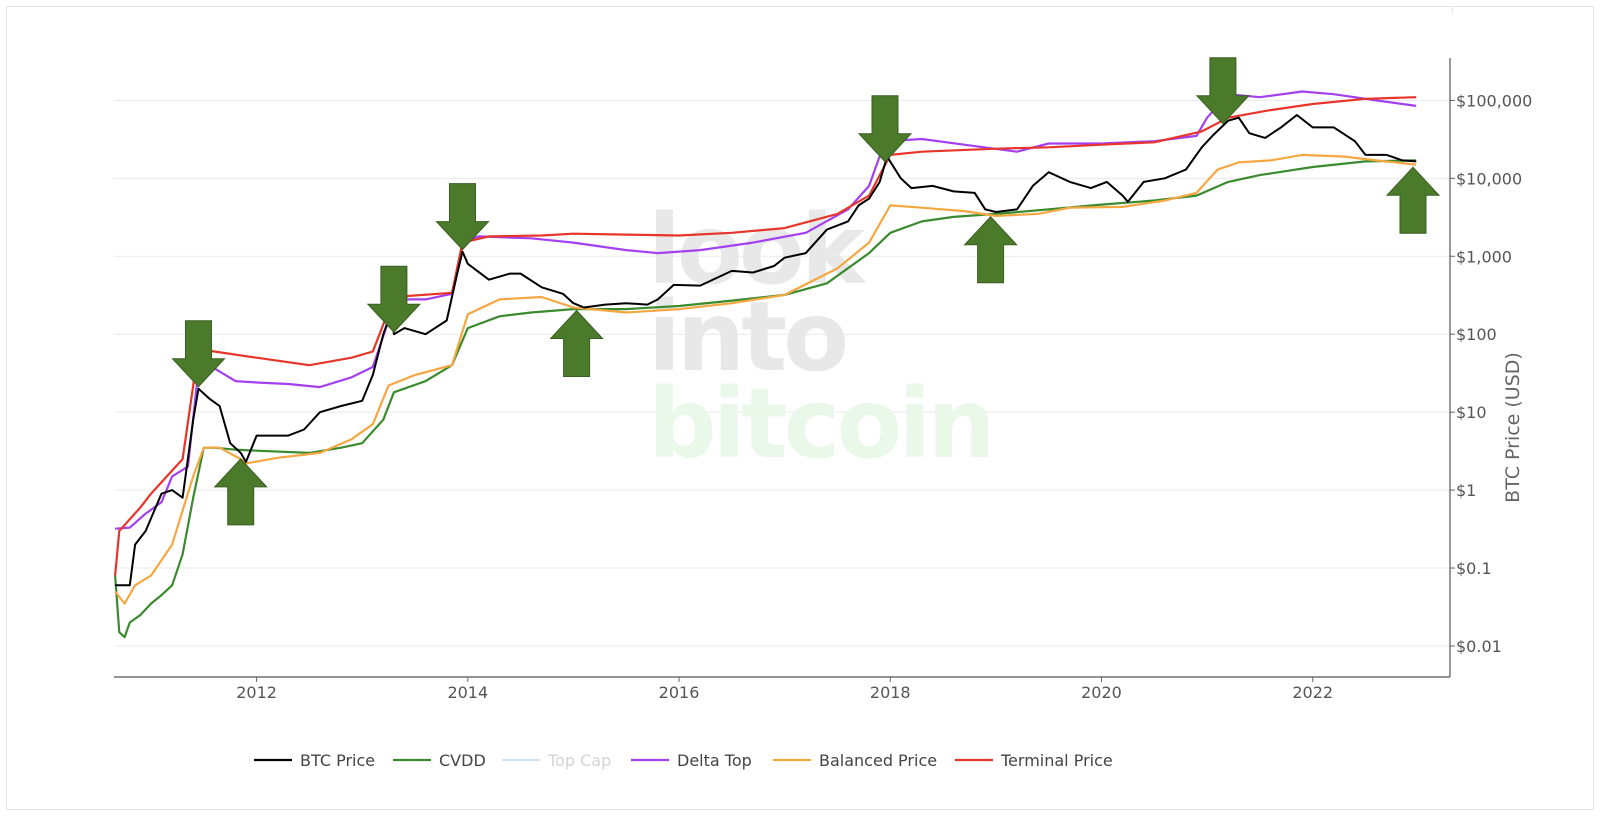 The width and height of the screenshot is (1600, 816). What do you see at coordinates (1452, 10) in the screenshot?
I see `frame-divider` at bounding box center [1452, 10].